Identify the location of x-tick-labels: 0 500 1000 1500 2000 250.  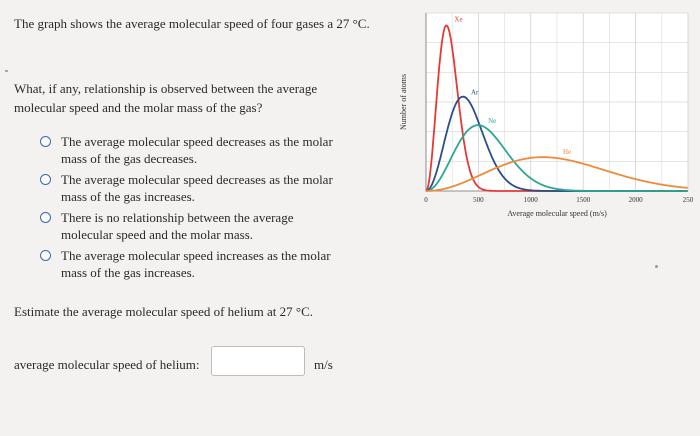
(559, 200).